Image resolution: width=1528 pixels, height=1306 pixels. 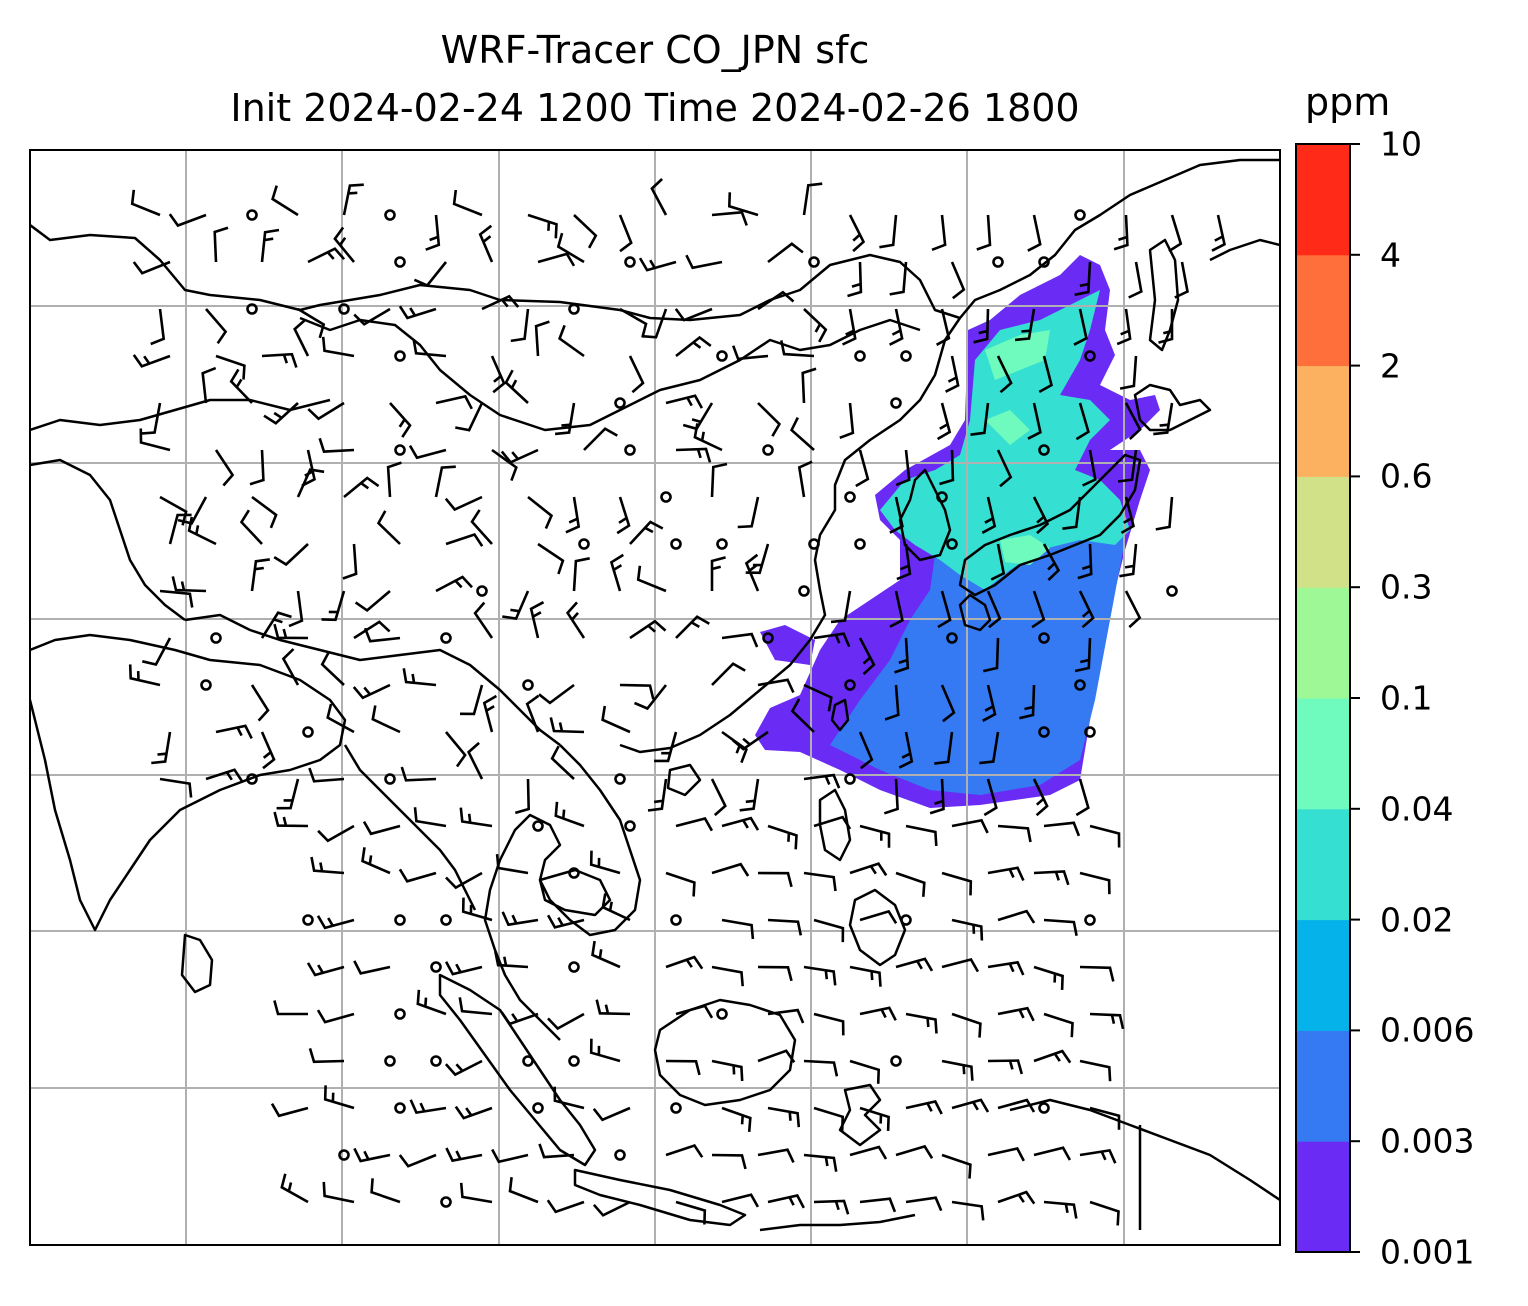 What do you see at coordinates (1119, 238) in the screenshot?
I see `russia-far-east-coast` at bounding box center [1119, 238].